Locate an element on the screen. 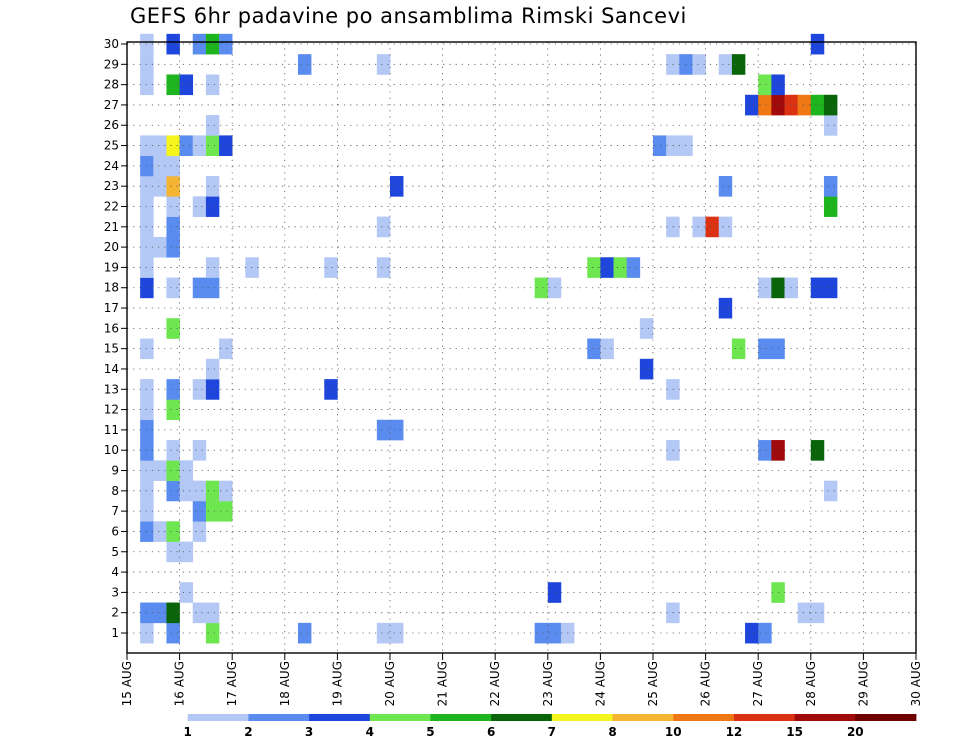 The width and height of the screenshot is (960, 742). legend-label: 8 is located at coordinates (612, 732).